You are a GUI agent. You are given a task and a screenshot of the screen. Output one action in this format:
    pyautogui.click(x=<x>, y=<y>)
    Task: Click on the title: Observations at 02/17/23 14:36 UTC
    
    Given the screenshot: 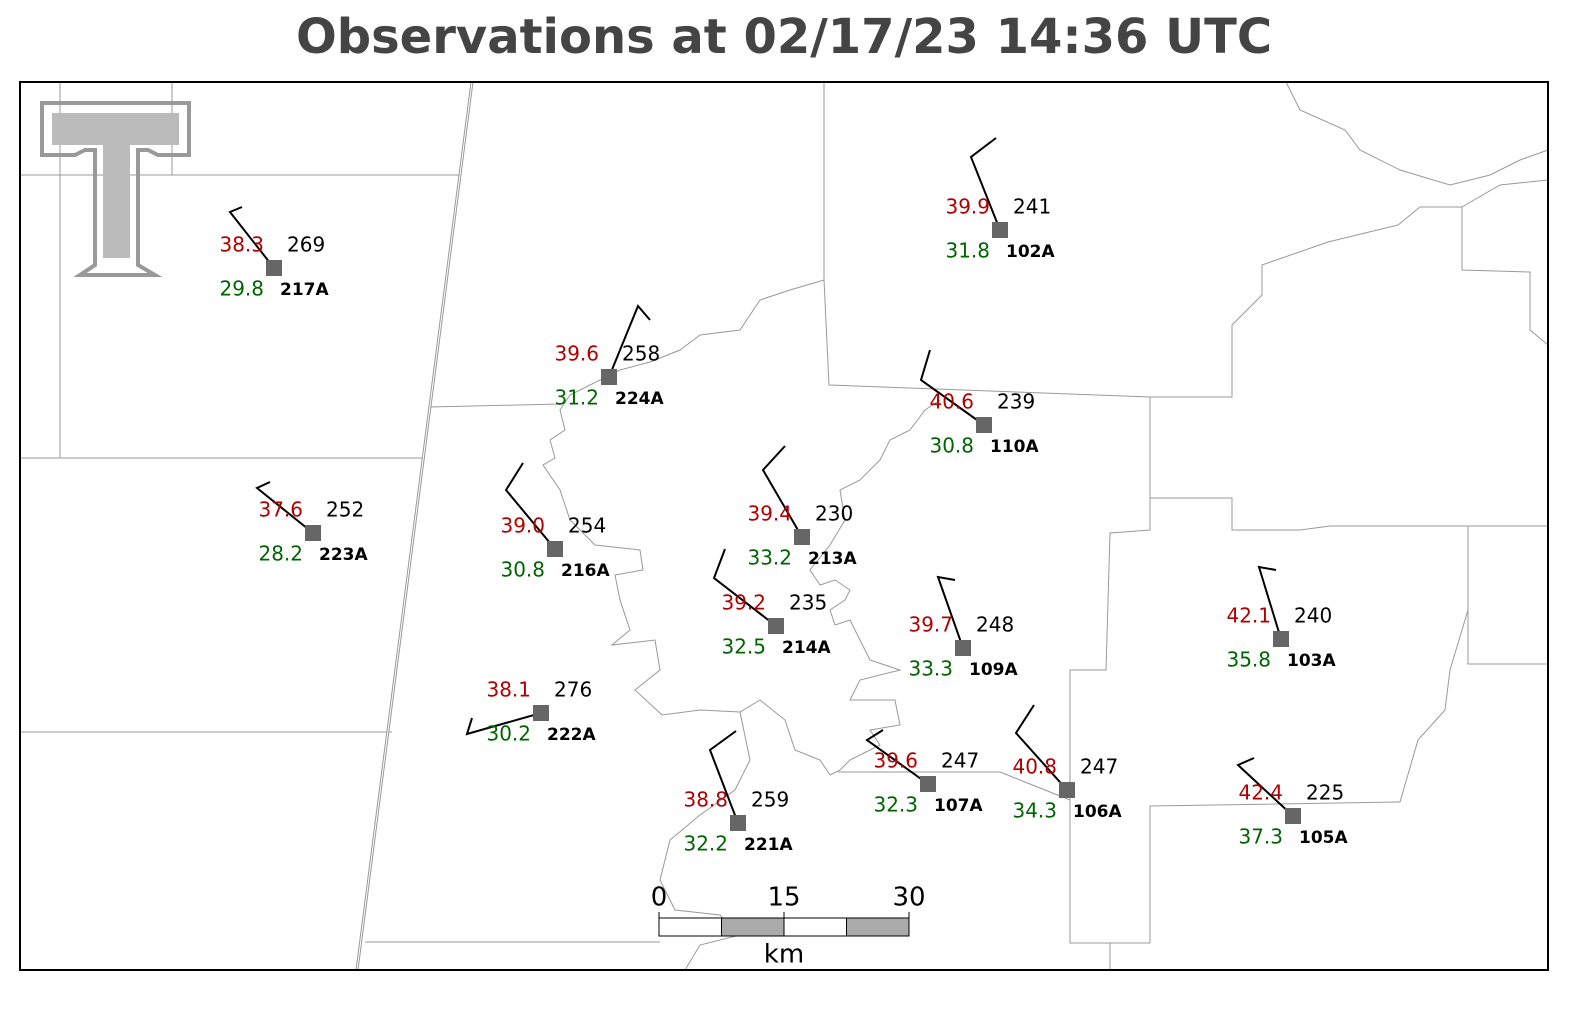 What is the action you would take?
    pyautogui.click(x=784, y=37)
    